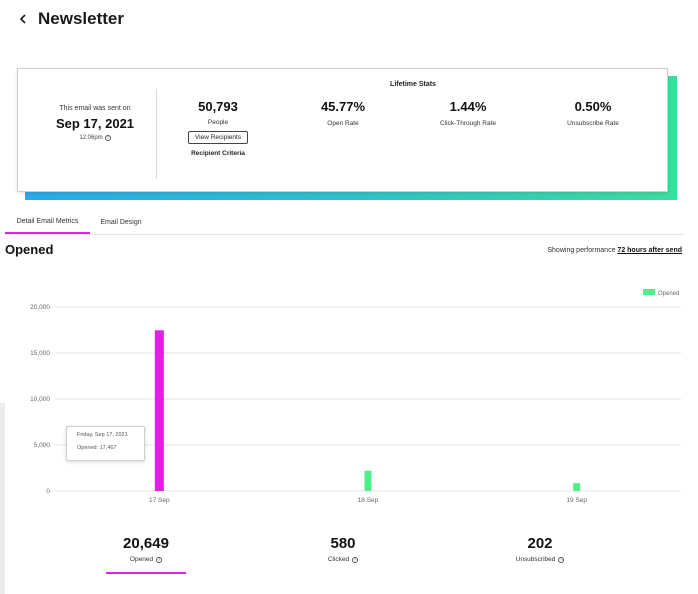 This screenshot has height=594, width=698. I want to click on x-tick-label: 17 Sep, so click(159, 500).